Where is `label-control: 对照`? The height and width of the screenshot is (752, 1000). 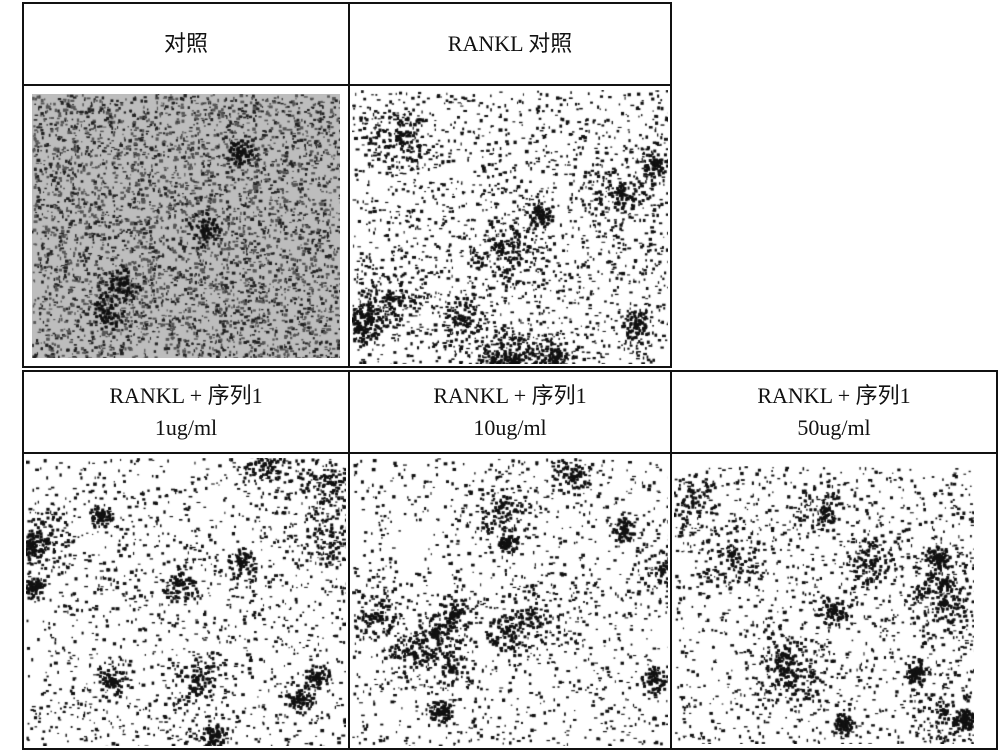 label-control: 对照 is located at coordinates (185, 43).